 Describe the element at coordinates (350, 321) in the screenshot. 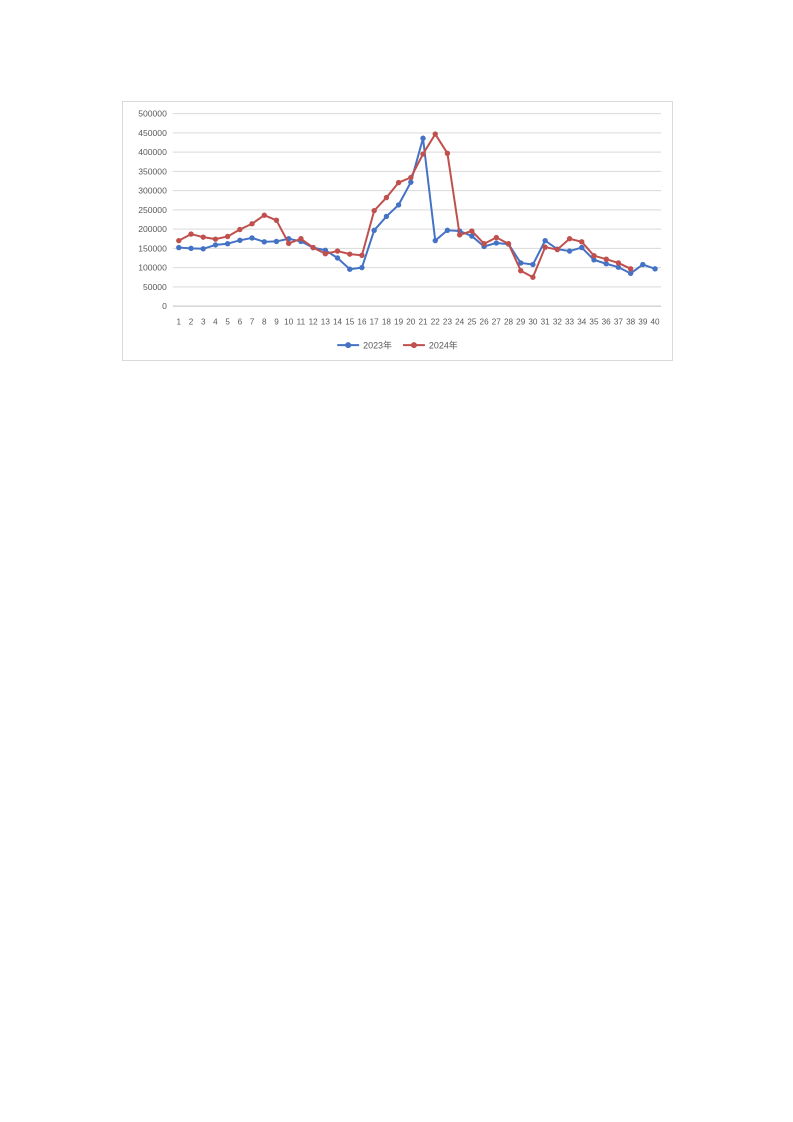

I see `x-tick-label: 15` at that location.